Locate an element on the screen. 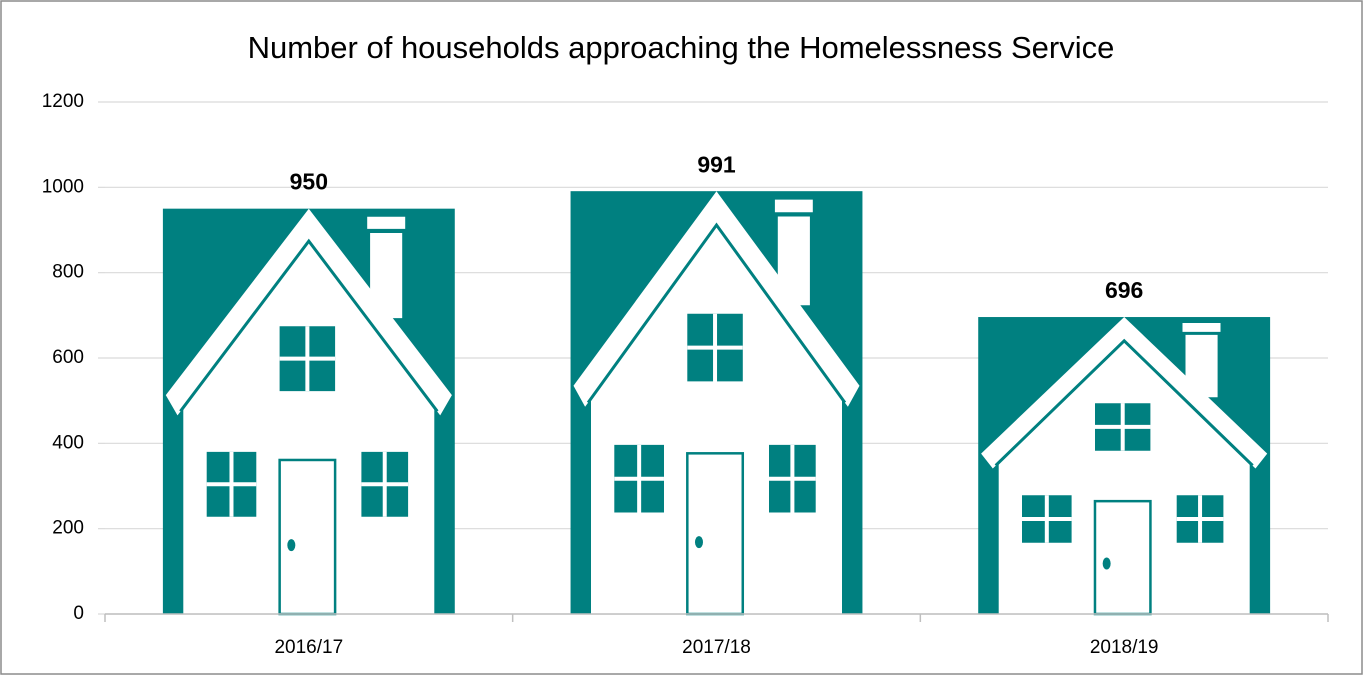  y-tick-label: 1200 is located at coordinates (63, 101).